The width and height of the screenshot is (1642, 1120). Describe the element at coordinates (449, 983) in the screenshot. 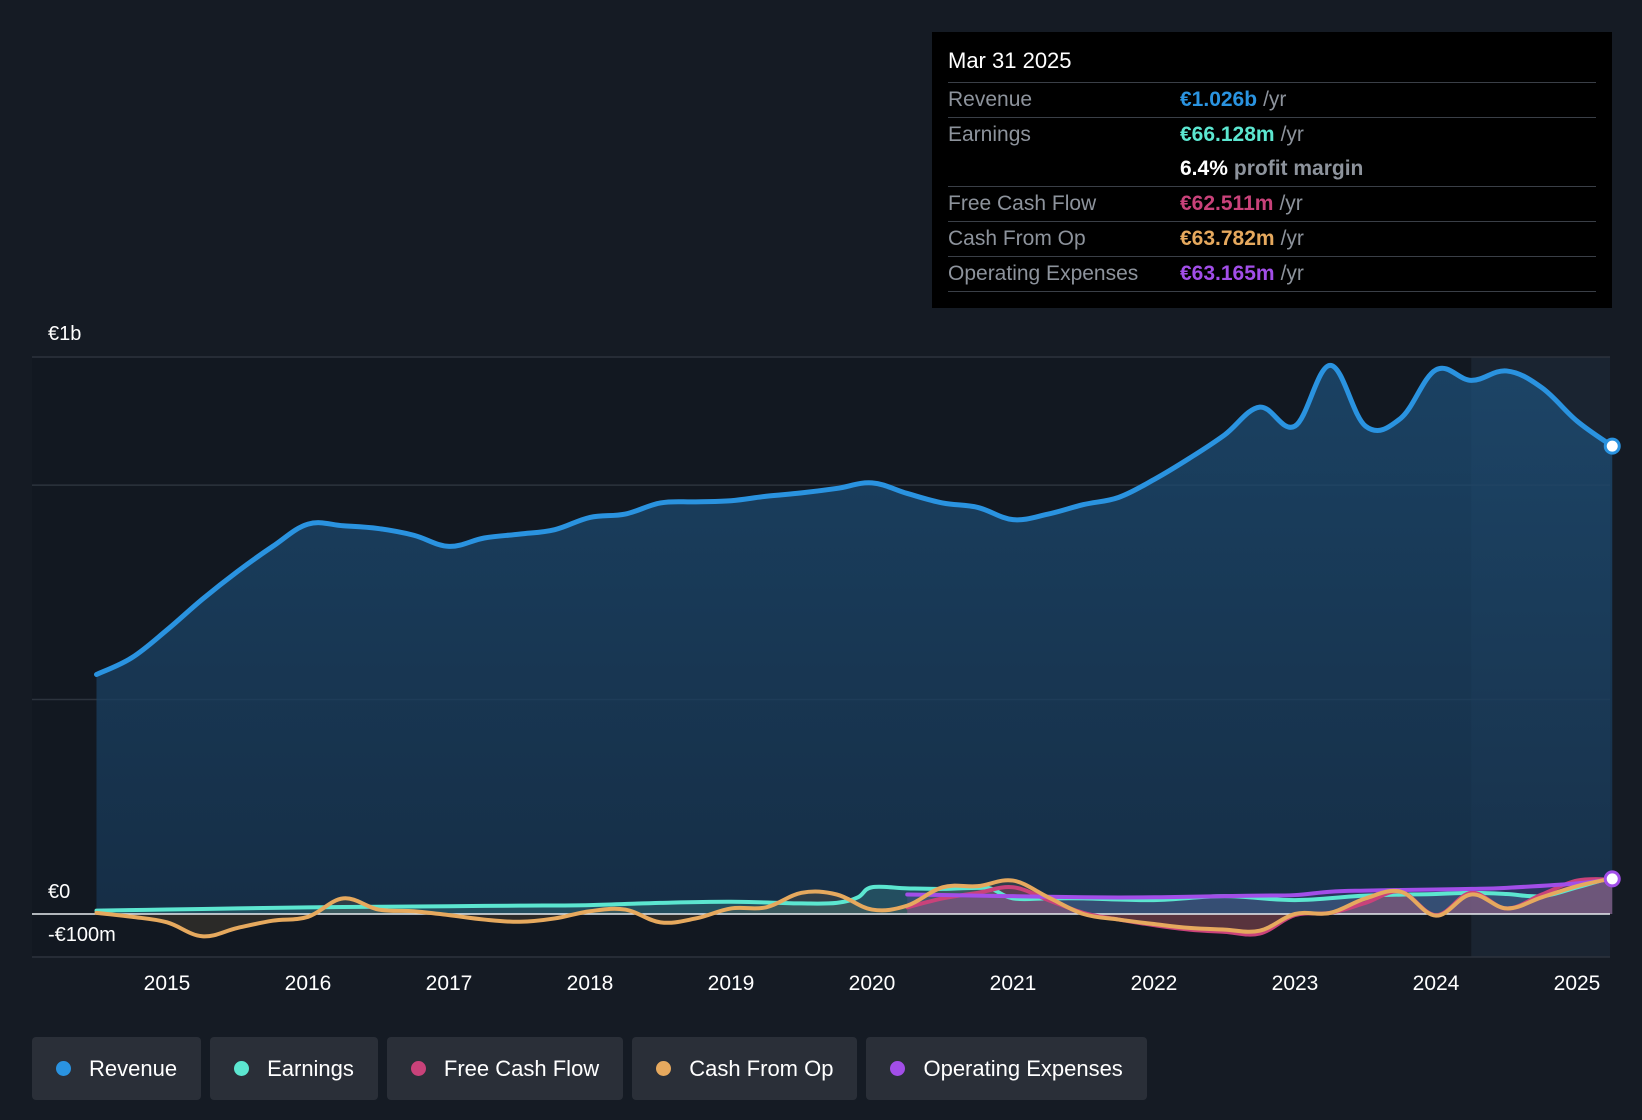

I see `x-tick-label: 2017` at that location.